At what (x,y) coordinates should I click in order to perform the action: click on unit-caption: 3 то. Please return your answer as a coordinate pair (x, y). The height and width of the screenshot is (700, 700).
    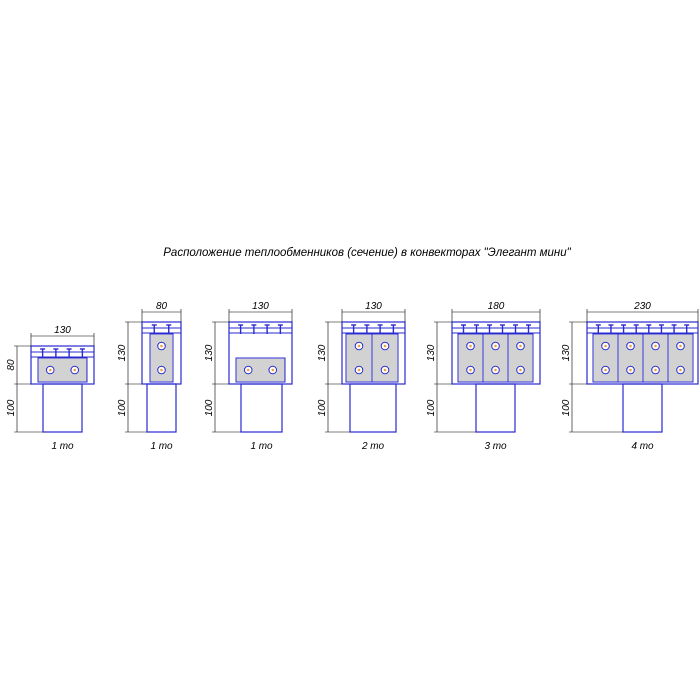
    Looking at the image, I should click on (495, 446).